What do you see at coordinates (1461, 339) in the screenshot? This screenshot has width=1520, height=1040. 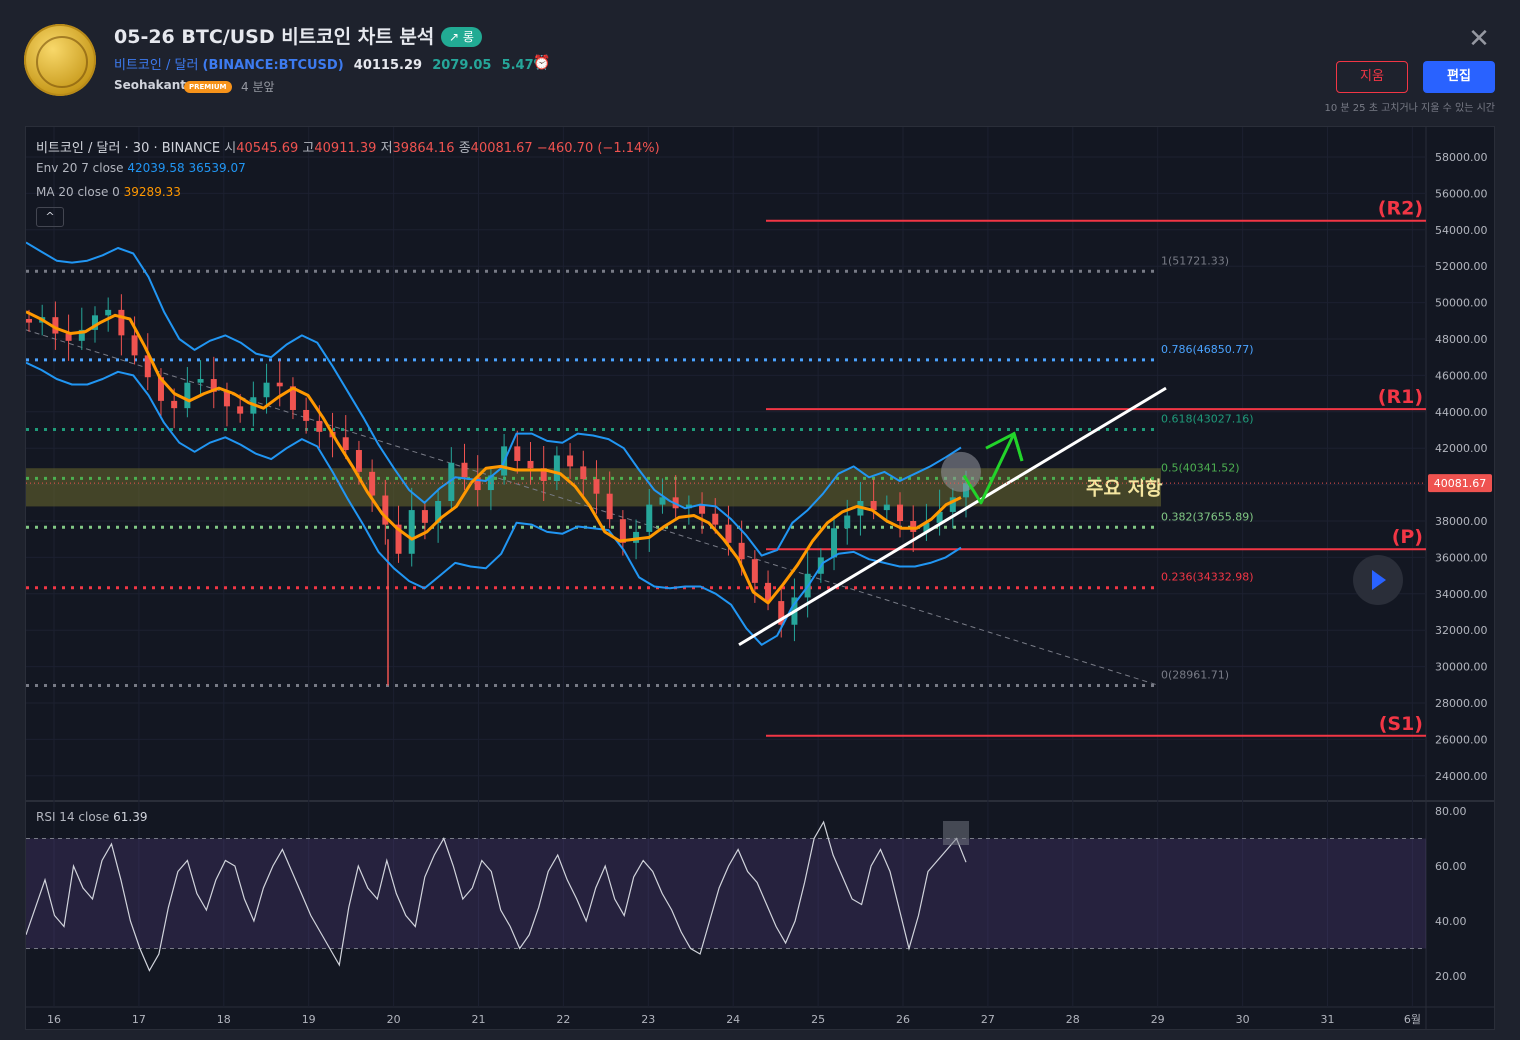 I see `price-tick-label: 48000.00` at bounding box center [1461, 339].